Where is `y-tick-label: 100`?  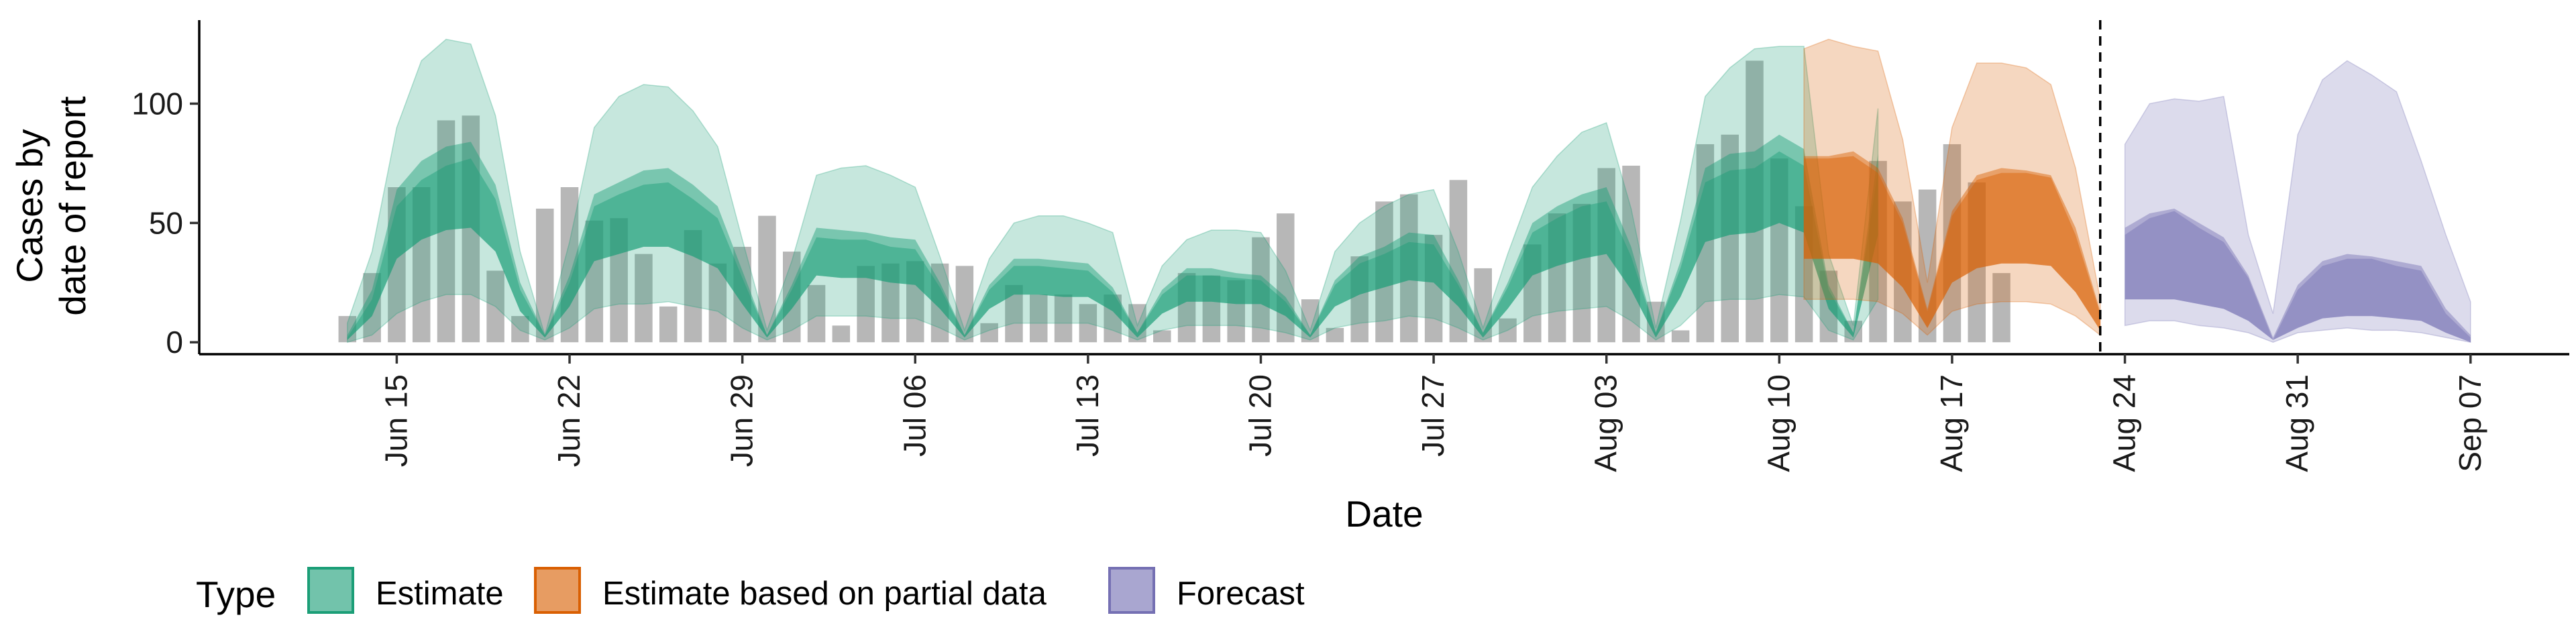
y-tick-label: 100 is located at coordinates (157, 104).